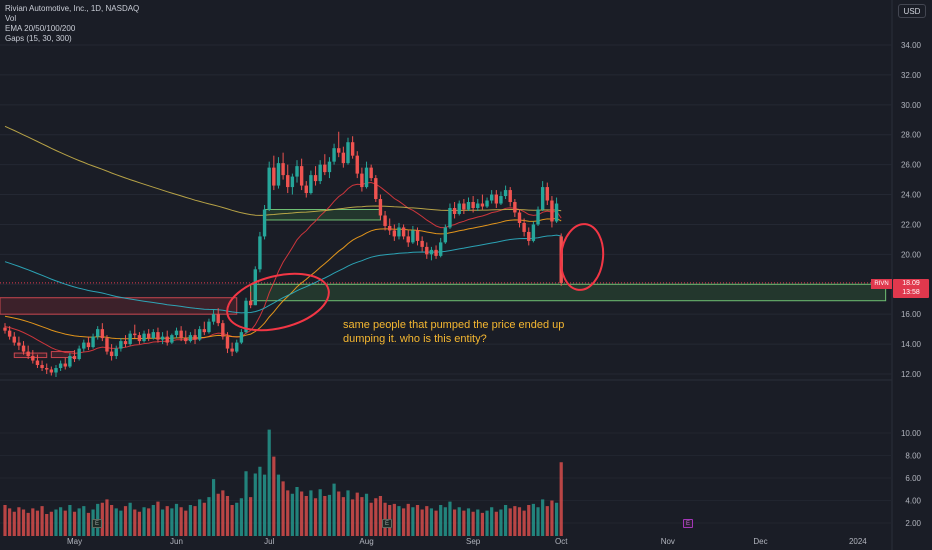 This screenshot has height=550, width=932. What do you see at coordinates (881, 284) in the screenshot?
I see `symbol-badge: RIVN` at bounding box center [881, 284].